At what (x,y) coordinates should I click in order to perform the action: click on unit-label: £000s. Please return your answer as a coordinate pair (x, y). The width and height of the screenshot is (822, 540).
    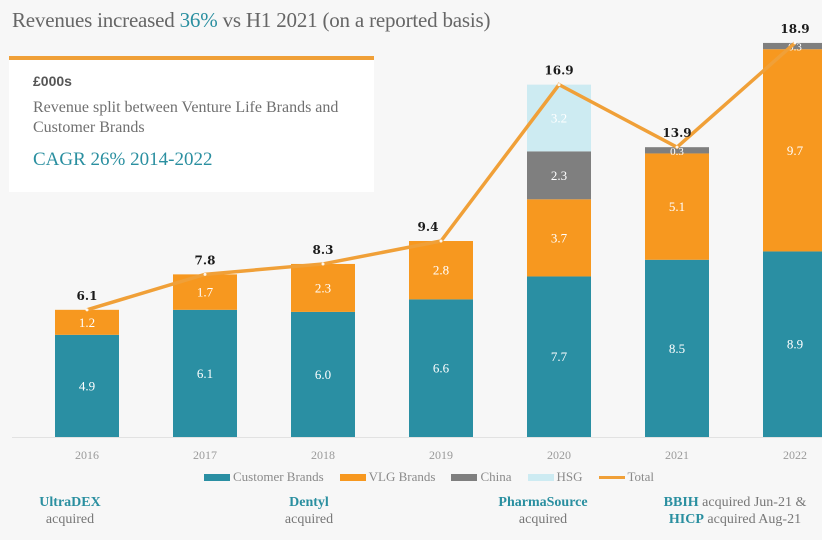
    Looking at the image, I should click on (52, 81).